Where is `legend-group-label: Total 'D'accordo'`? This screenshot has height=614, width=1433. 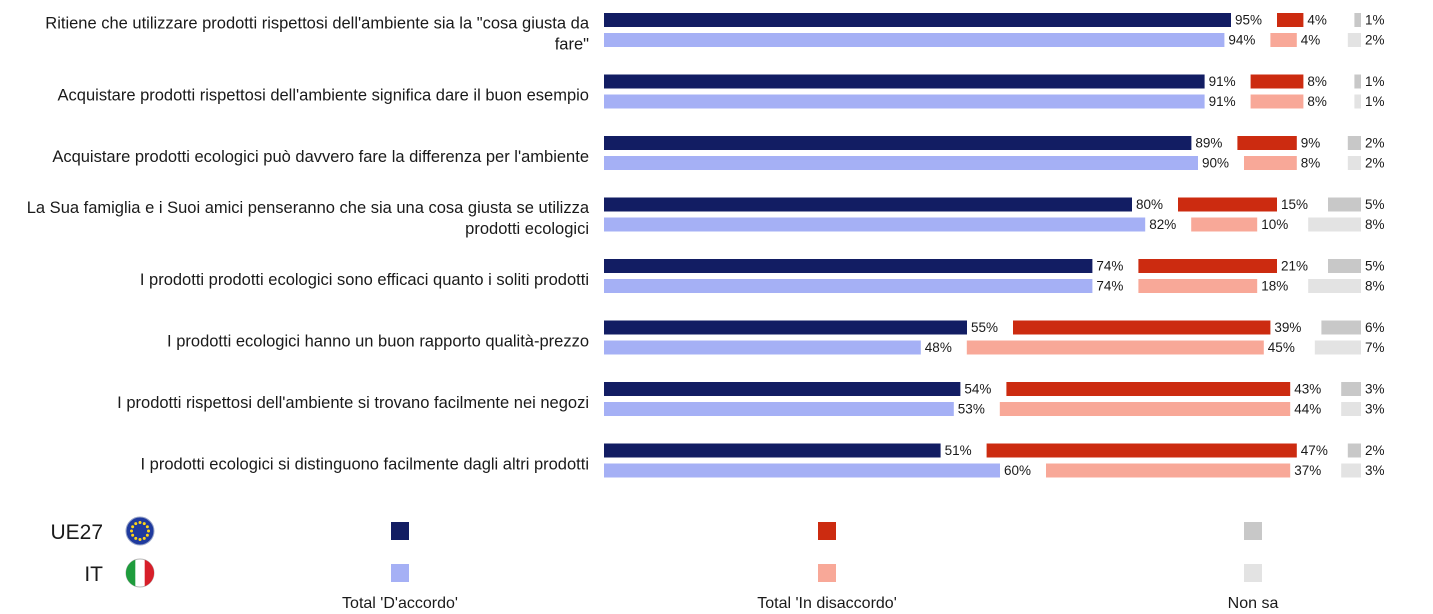 legend-group-label: Total 'D'accordo' is located at coordinates (400, 603).